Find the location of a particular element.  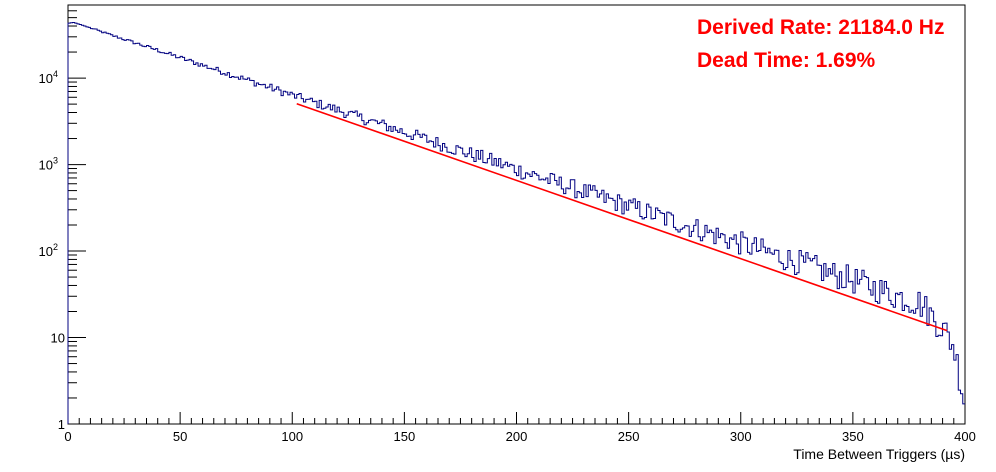

x-tick-label: 150 is located at coordinates (405, 436).